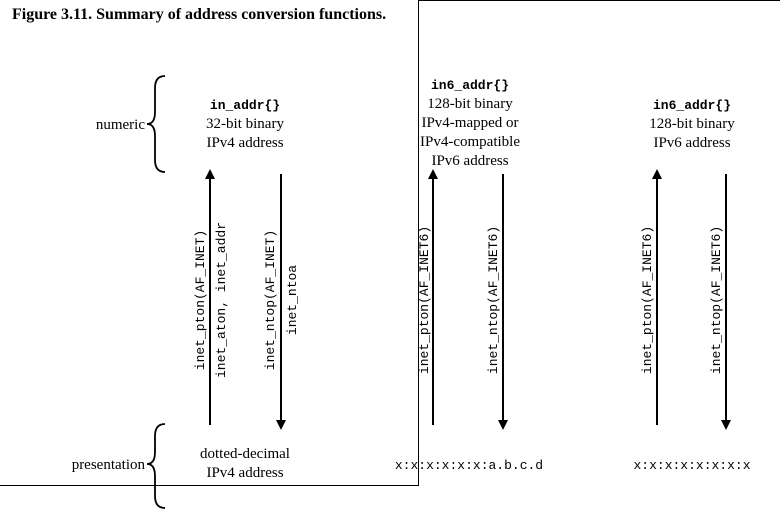 The image size is (780, 514). Describe the element at coordinates (209, 485) in the screenshot. I see `frame-bottom-line` at that location.